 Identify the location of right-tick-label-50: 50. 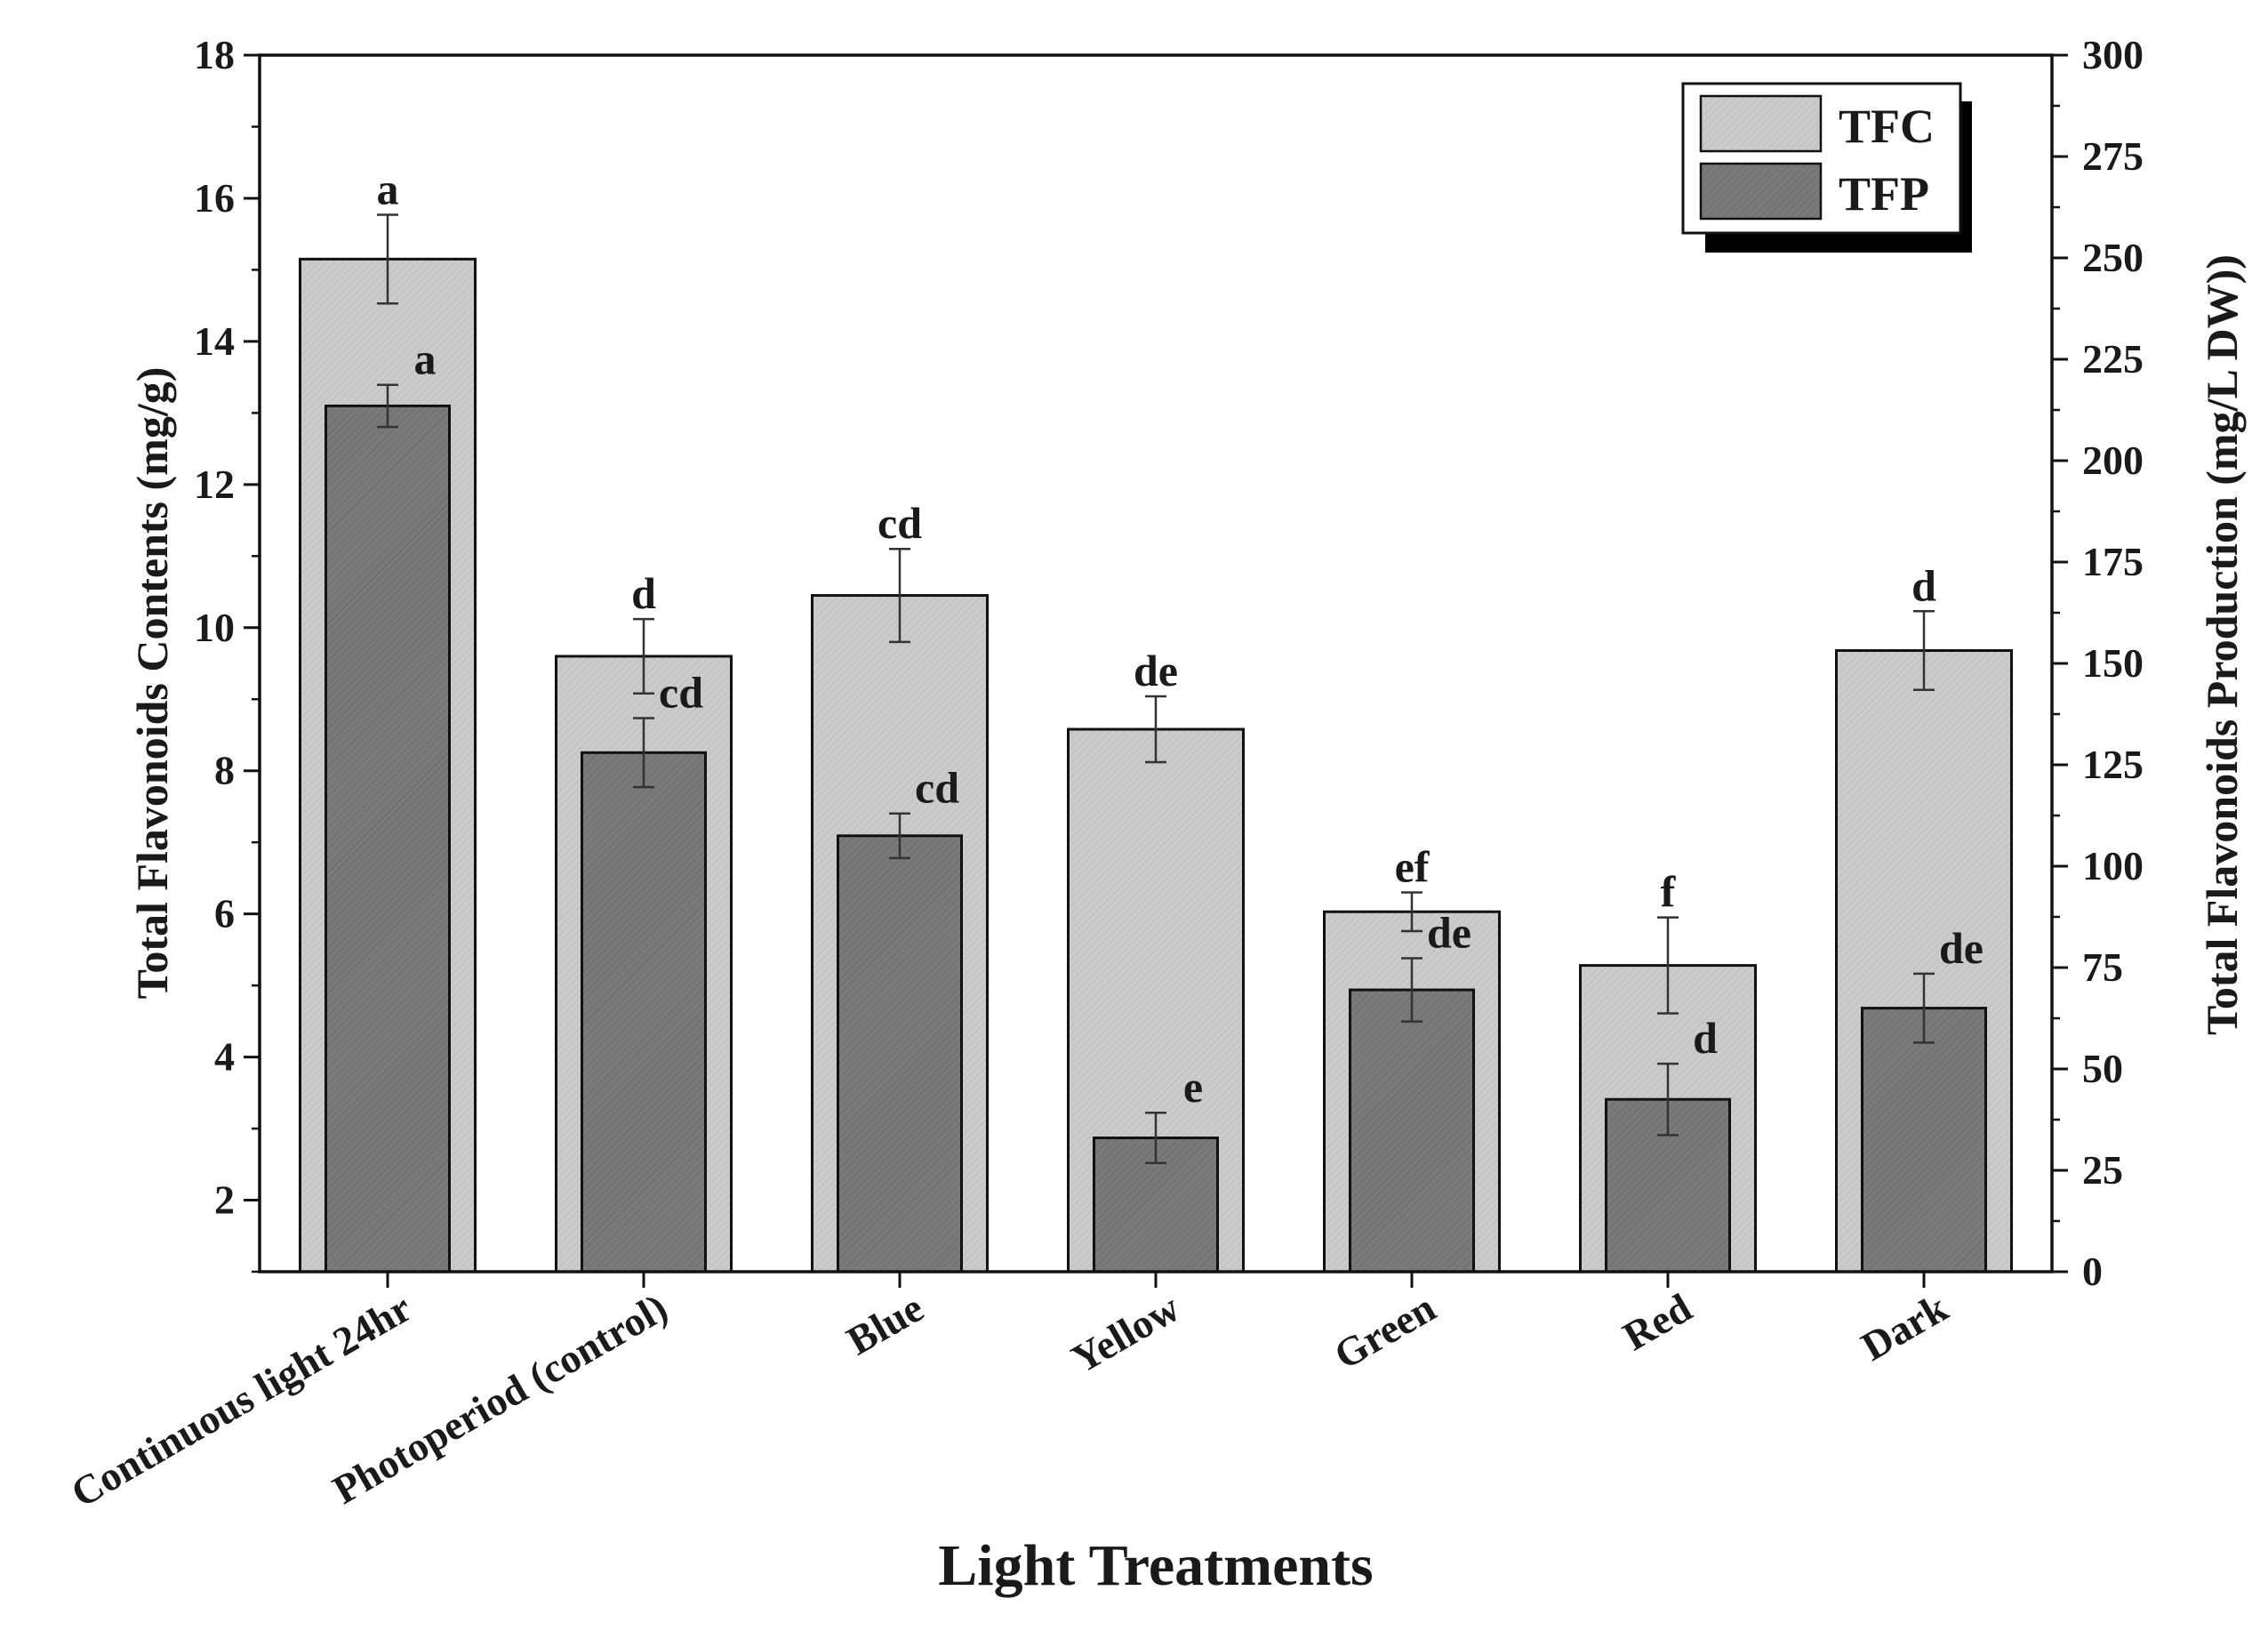
(2102, 1068).